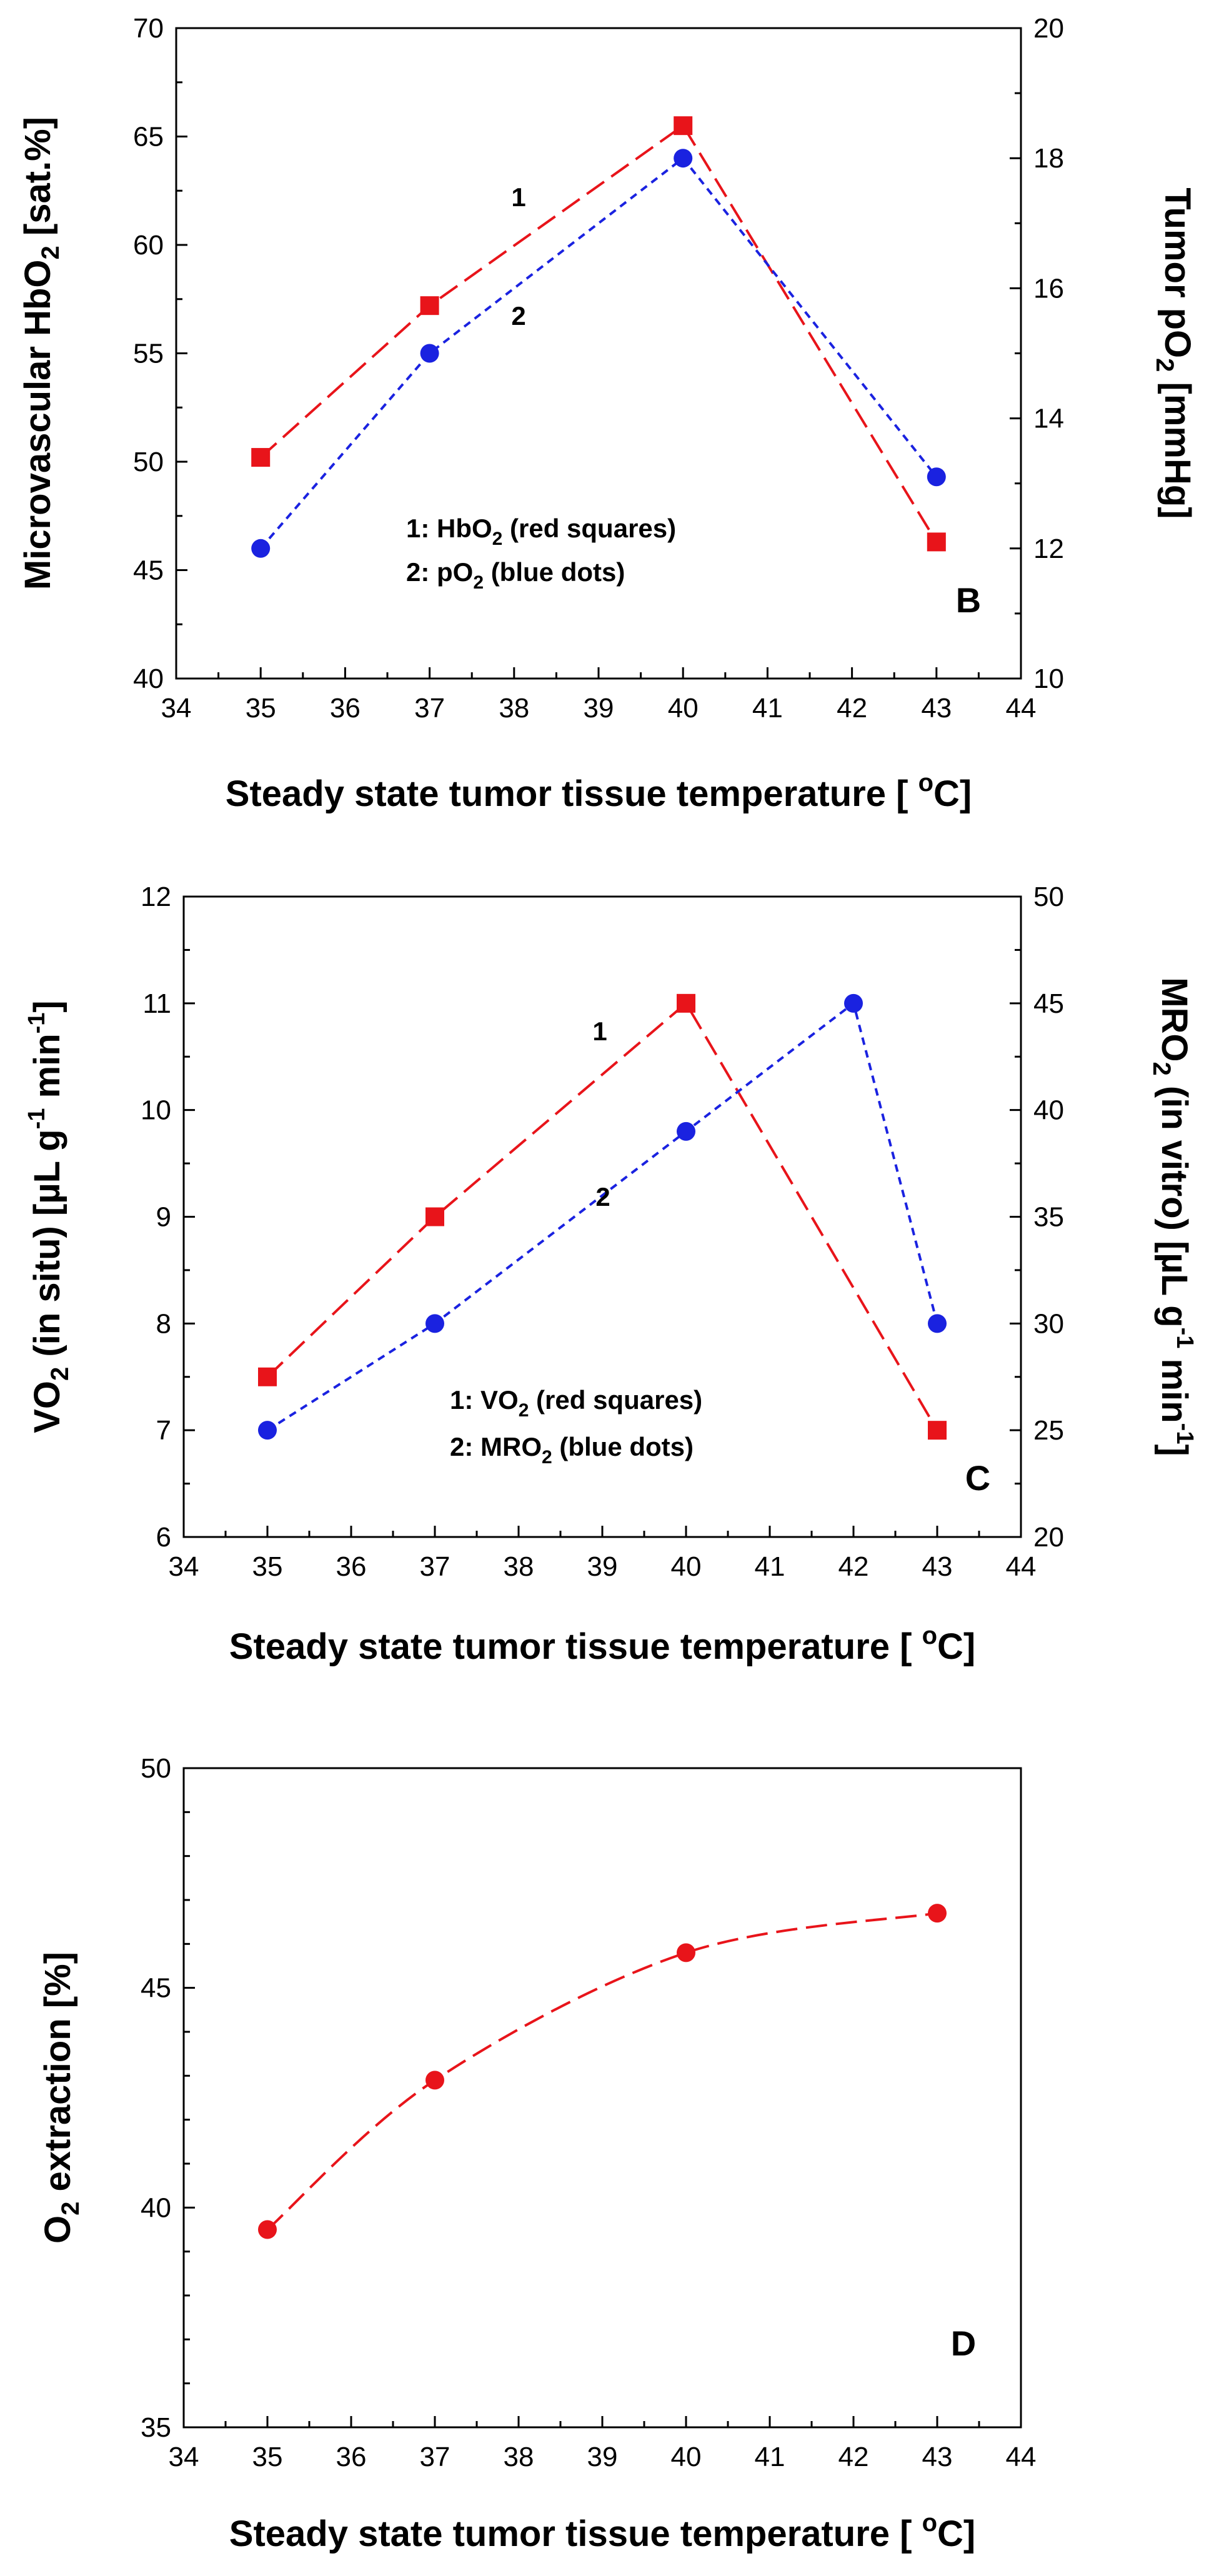  Describe the element at coordinates (541, 531) in the screenshot. I see `legend-entry: 1: HbO2 (red squares)` at that location.